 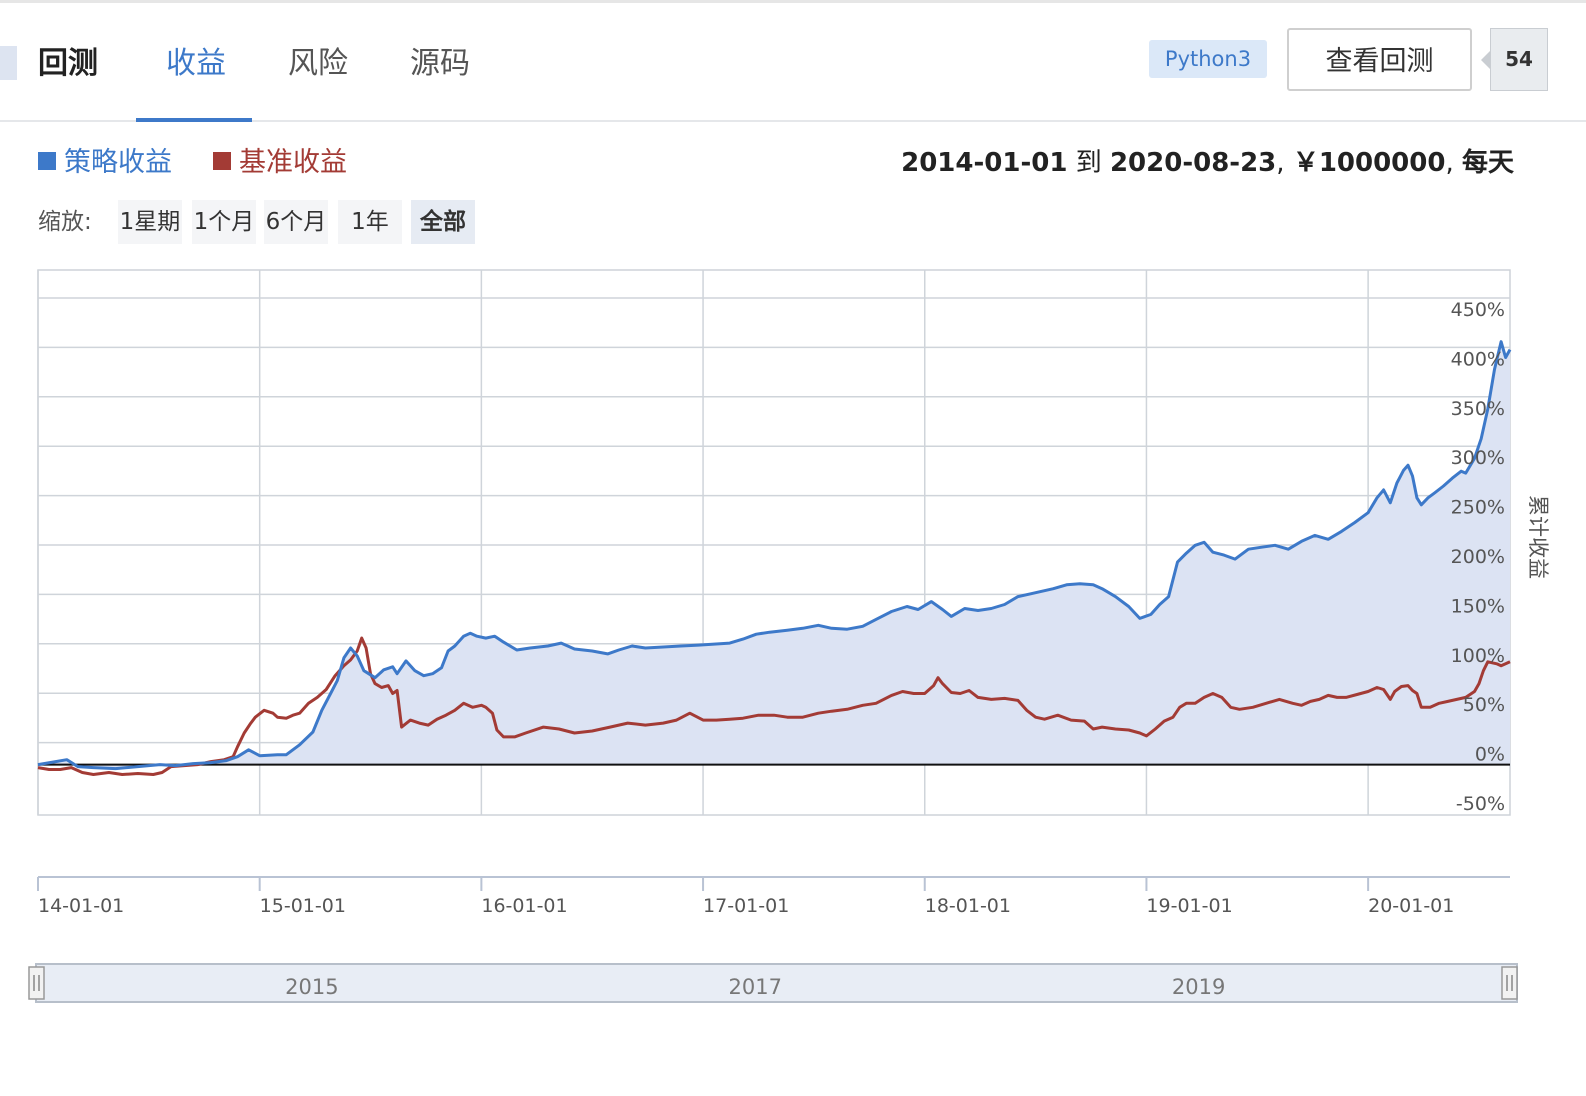 I want to click on zoom-1-year-button: 1年, so click(x=370, y=222).